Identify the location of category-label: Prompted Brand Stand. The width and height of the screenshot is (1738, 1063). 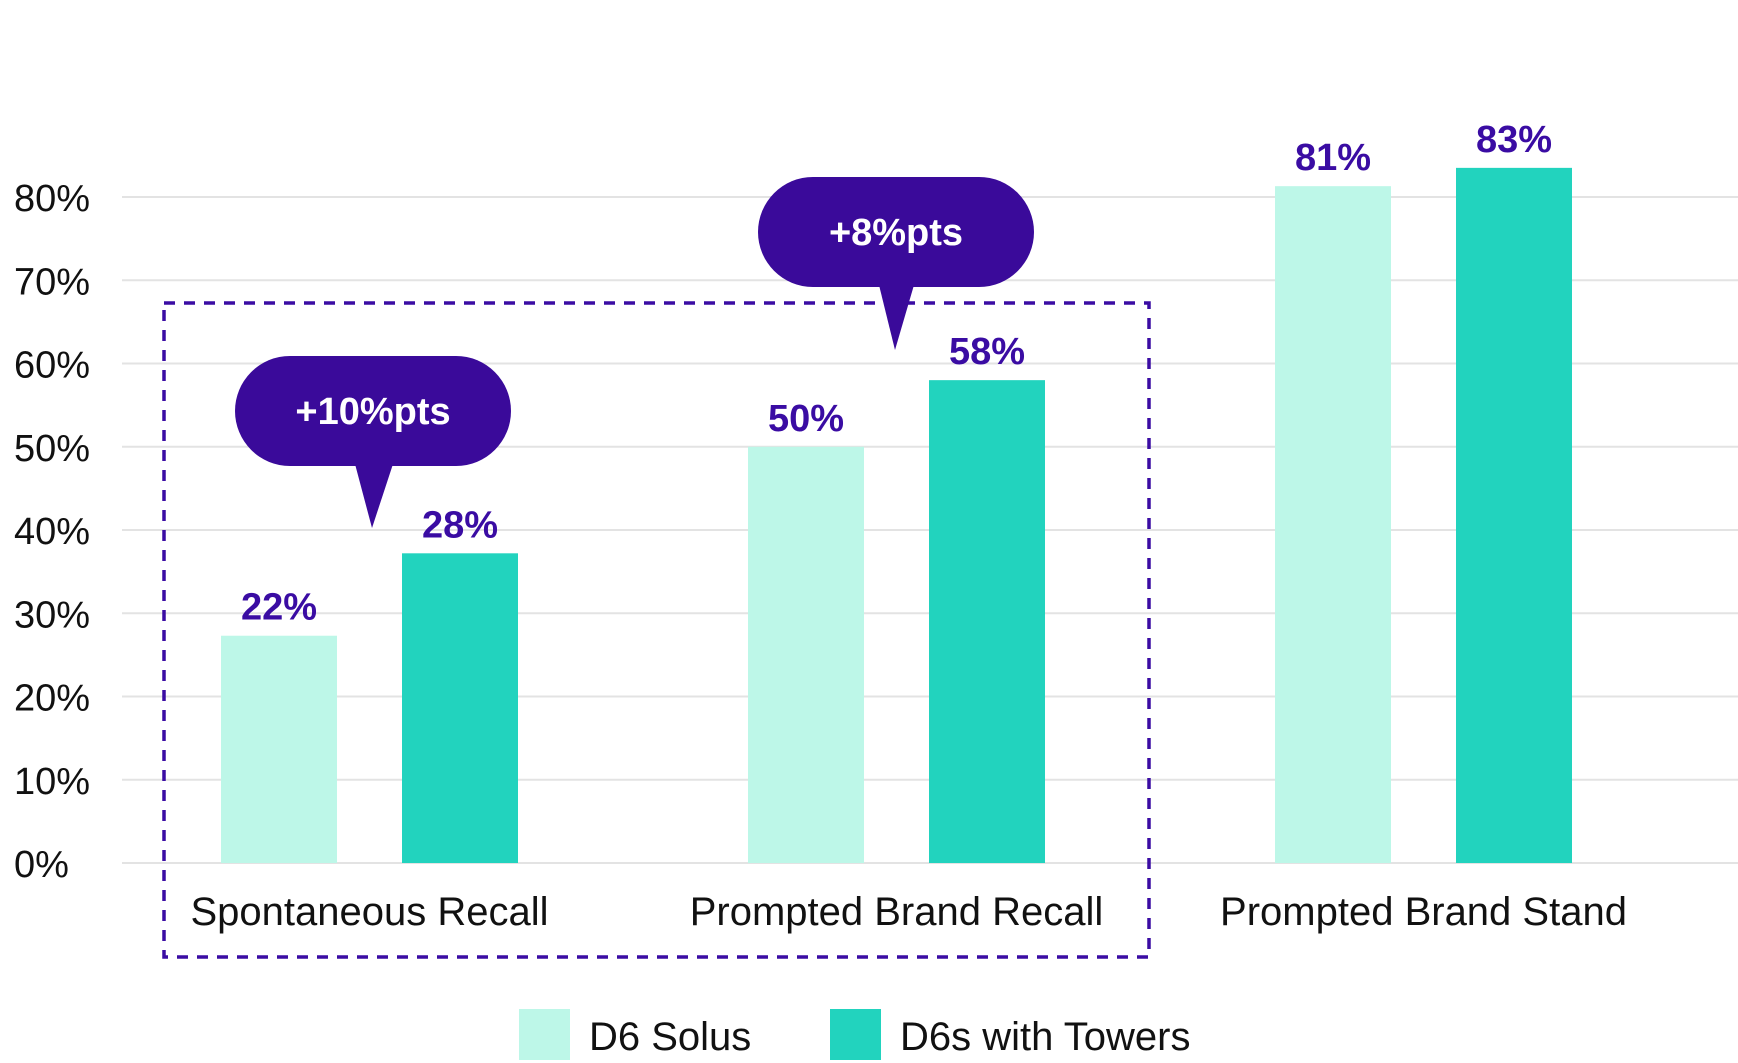
(1423, 912).